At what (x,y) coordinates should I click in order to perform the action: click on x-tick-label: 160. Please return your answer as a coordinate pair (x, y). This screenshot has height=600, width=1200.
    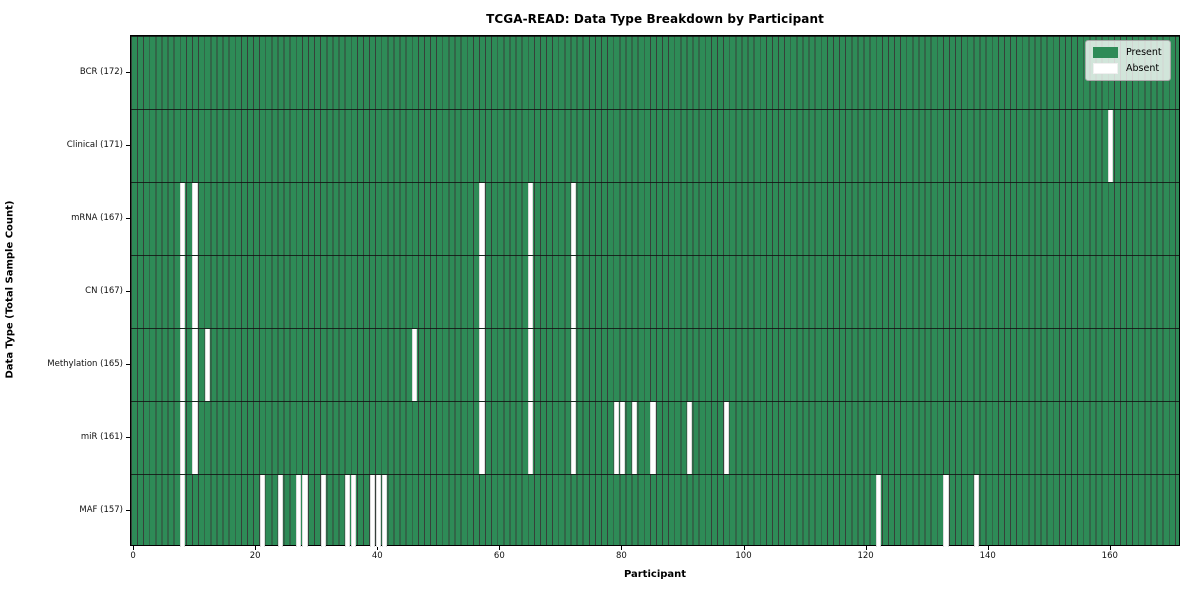
    Looking at the image, I should click on (1109, 556).